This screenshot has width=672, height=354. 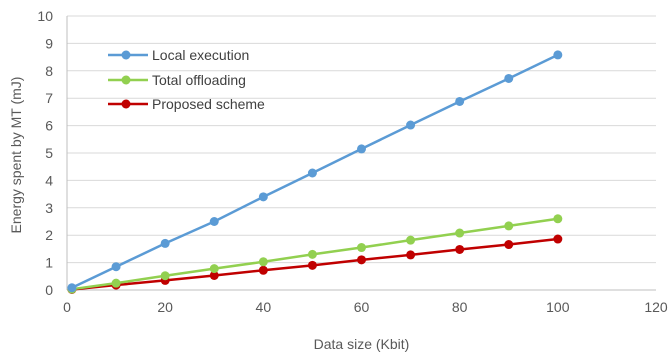 I want to click on y-tick-label: 7, so click(x=49, y=98).